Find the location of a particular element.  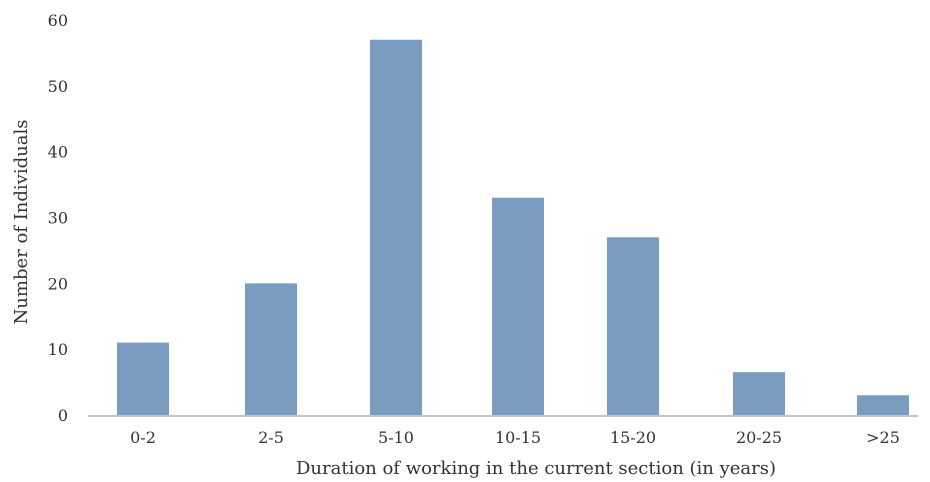

y-tick-label: 10 is located at coordinates (58, 349).